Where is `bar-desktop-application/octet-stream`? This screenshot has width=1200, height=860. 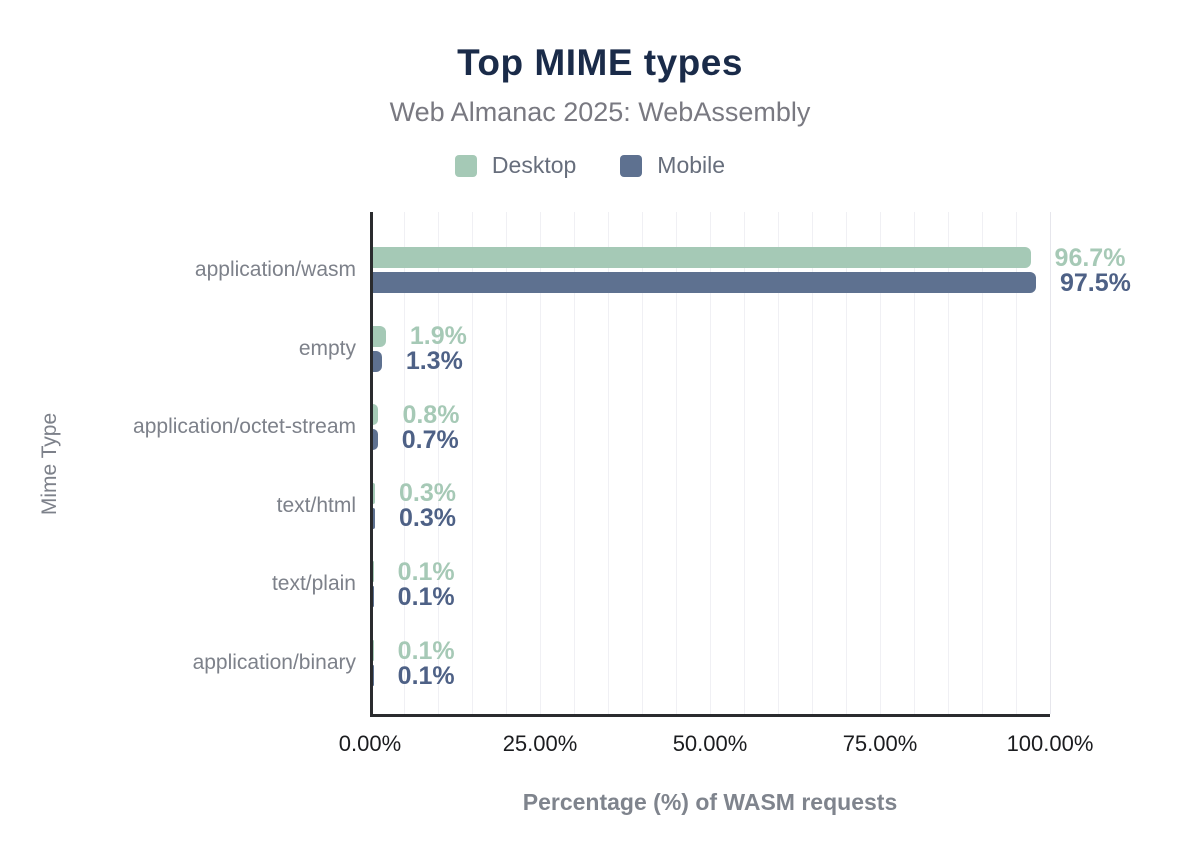 bar-desktop-application/octet-stream is located at coordinates (376, 415).